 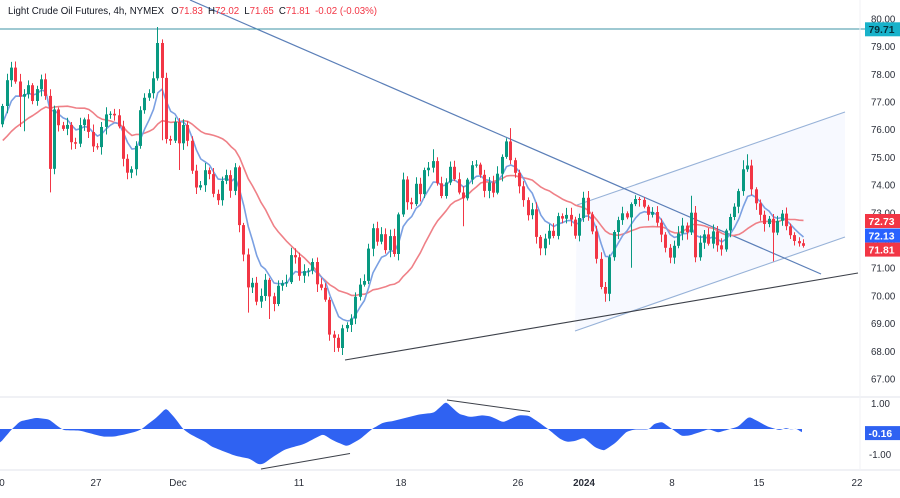 What do you see at coordinates (759, 483) in the screenshot?
I see `svg-text: 15` at bounding box center [759, 483].